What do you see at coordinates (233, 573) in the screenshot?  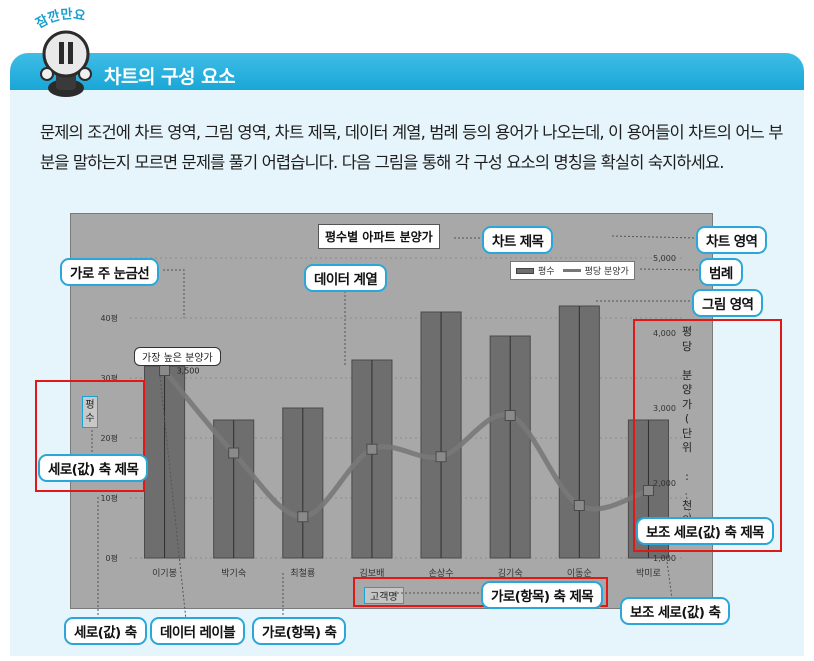 I see `x-tick-label: 박기숙` at bounding box center [233, 573].